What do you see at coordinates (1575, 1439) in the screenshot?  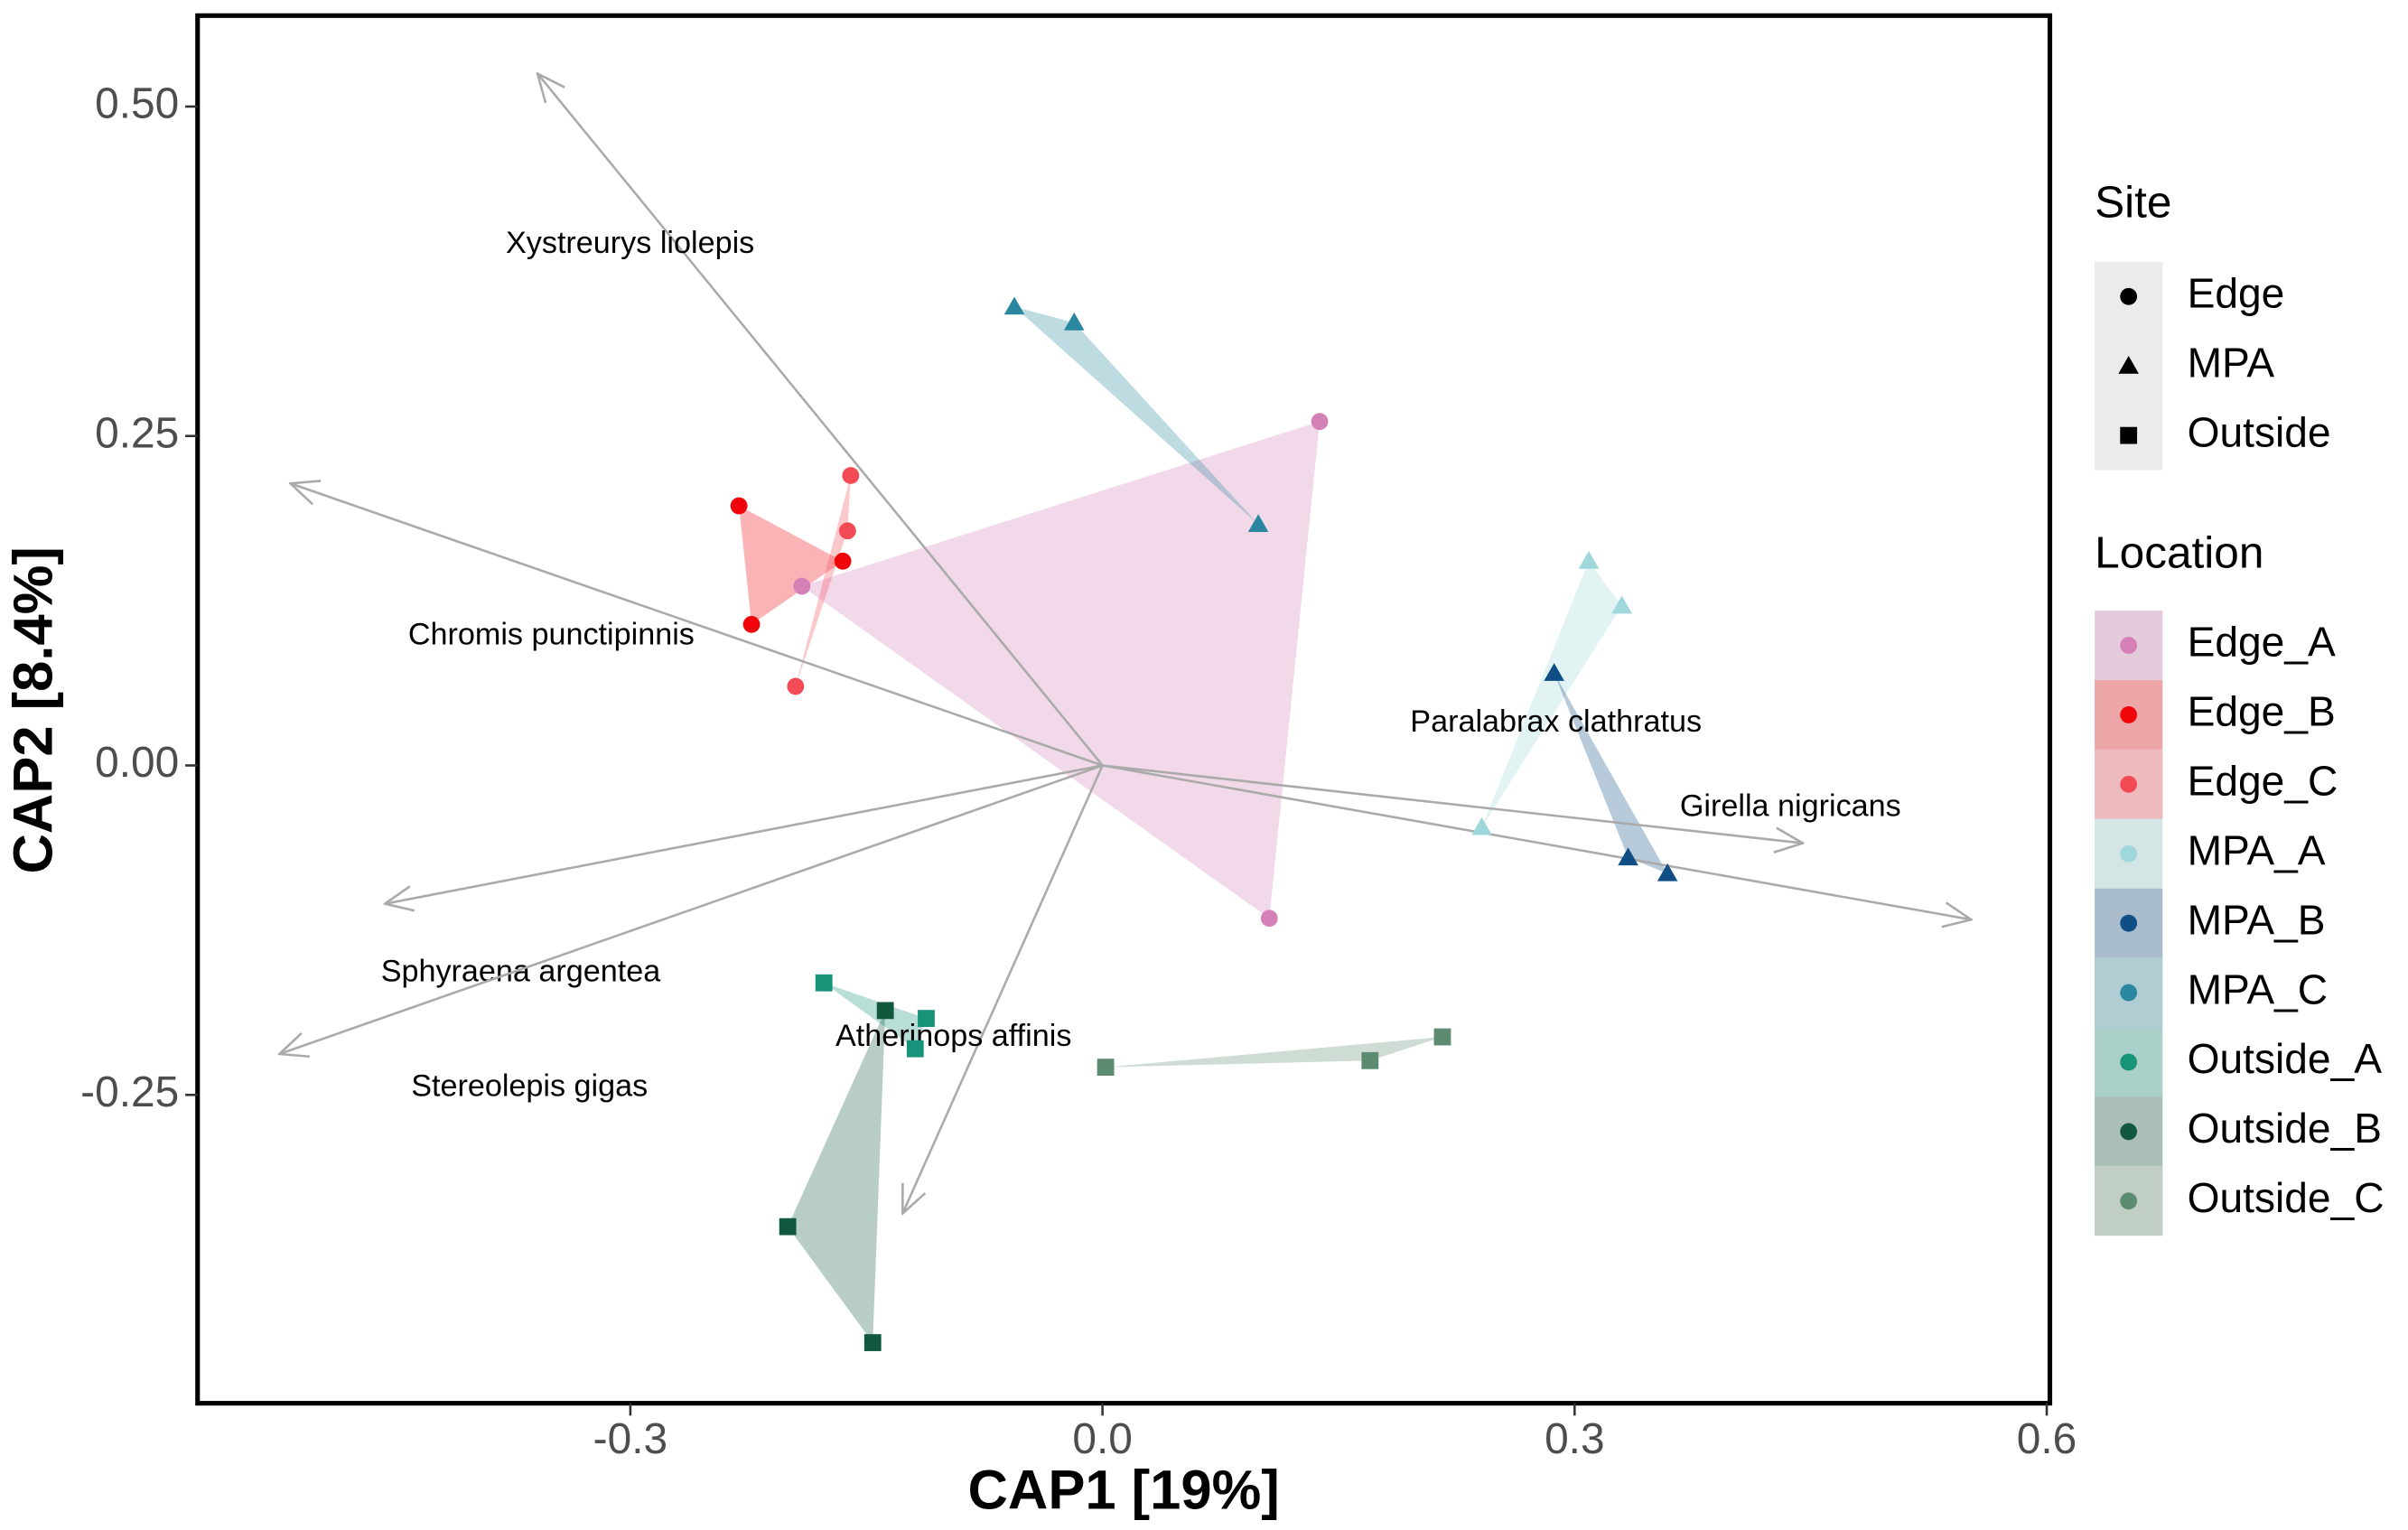 I see `x-tick-label: 0.3` at bounding box center [1575, 1439].